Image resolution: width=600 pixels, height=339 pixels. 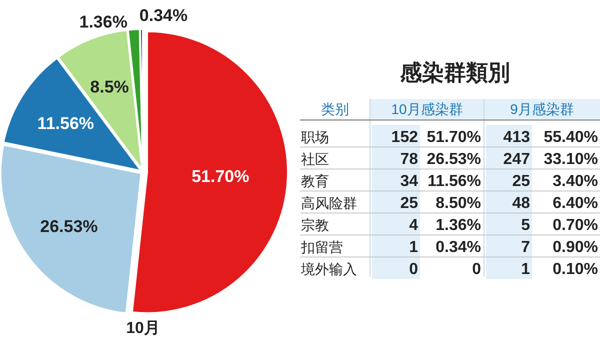 What do you see at coordinates (516, 137) in the screenshot?
I see `cell: 413` at bounding box center [516, 137].